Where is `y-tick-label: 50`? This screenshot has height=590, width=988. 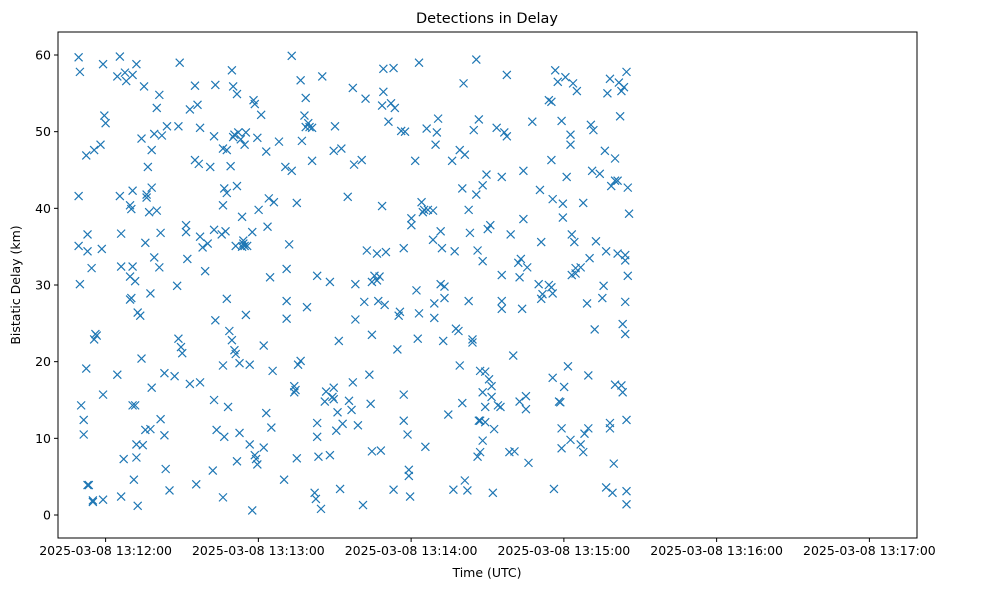
y-tick-label: 50 is located at coordinates (43, 131).